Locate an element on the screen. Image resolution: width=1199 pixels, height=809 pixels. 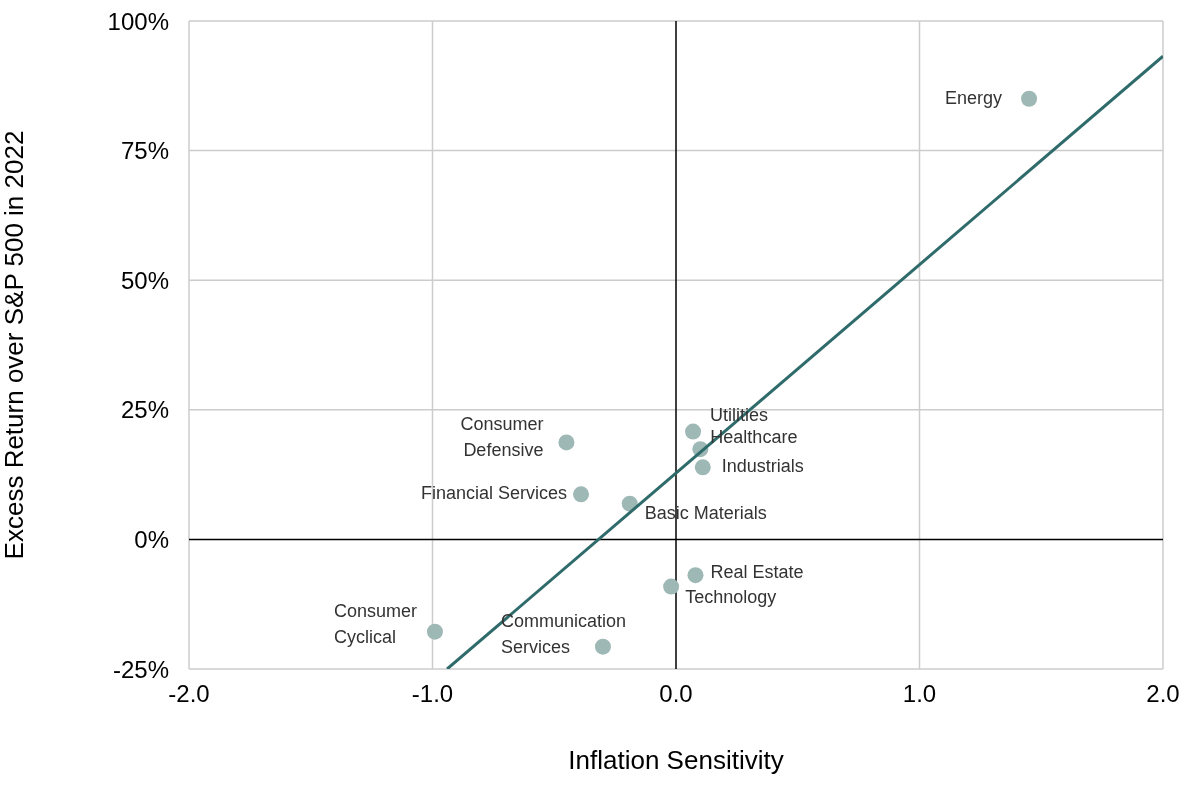
x-tick-label: -1.0 is located at coordinates (432, 694).